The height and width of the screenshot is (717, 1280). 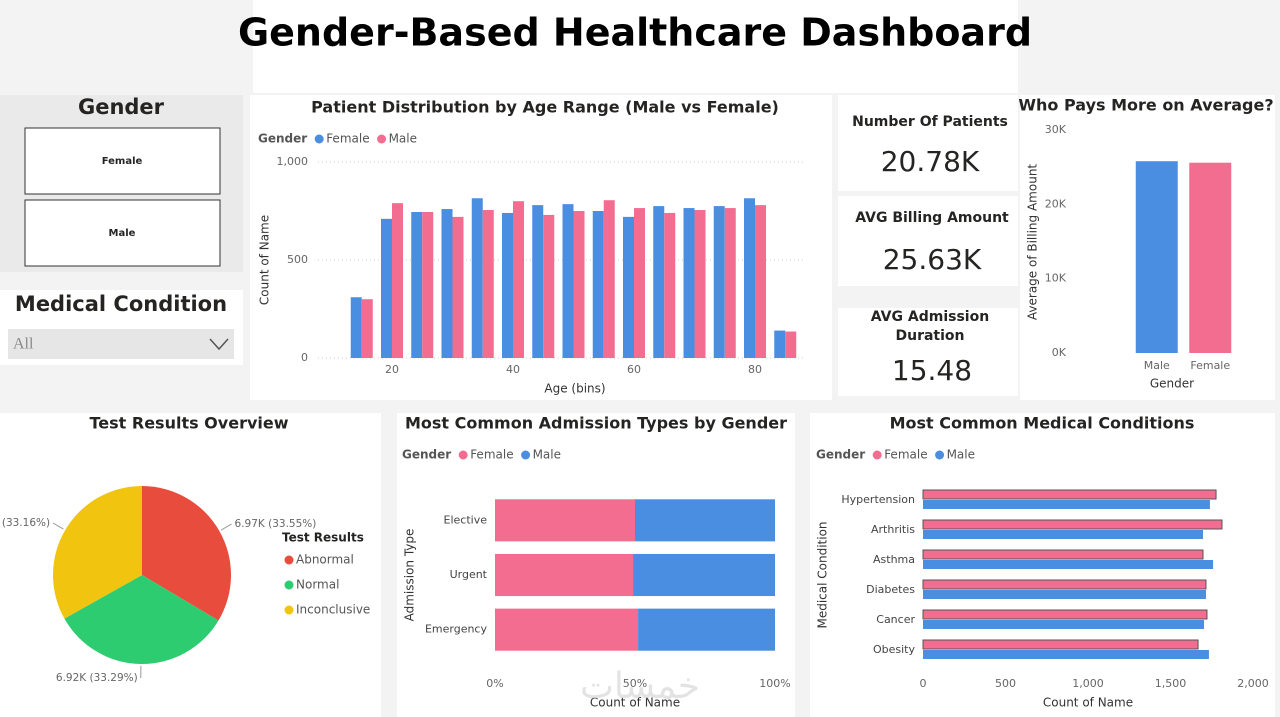 What do you see at coordinates (755, 369) in the screenshot?
I see `x-tick-label: 80` at bounding box center [755, 369].